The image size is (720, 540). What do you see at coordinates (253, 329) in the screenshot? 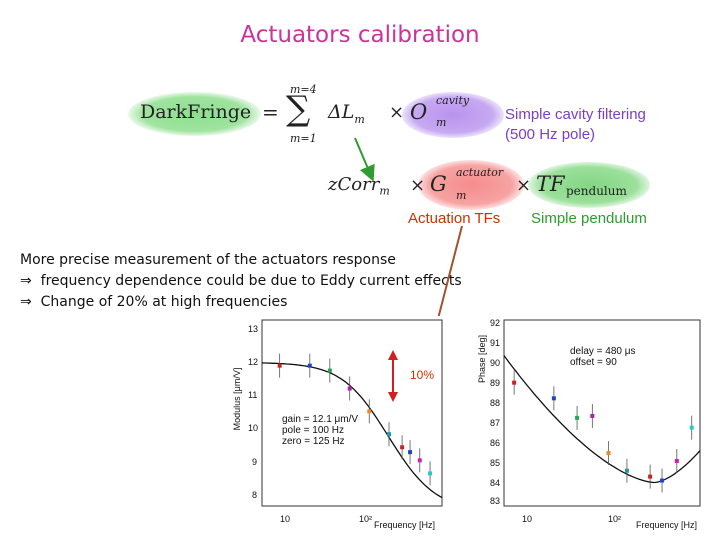
I see `modulus-ytick-13: 13` at bounding box center [253, 329].